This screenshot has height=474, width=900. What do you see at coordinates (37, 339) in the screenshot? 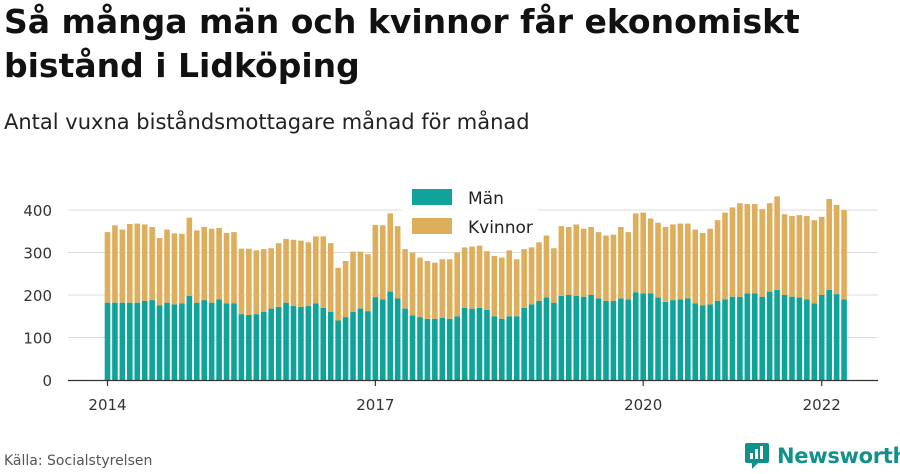
I see `y-tick-label: 100` at bounding box center [37, 339].